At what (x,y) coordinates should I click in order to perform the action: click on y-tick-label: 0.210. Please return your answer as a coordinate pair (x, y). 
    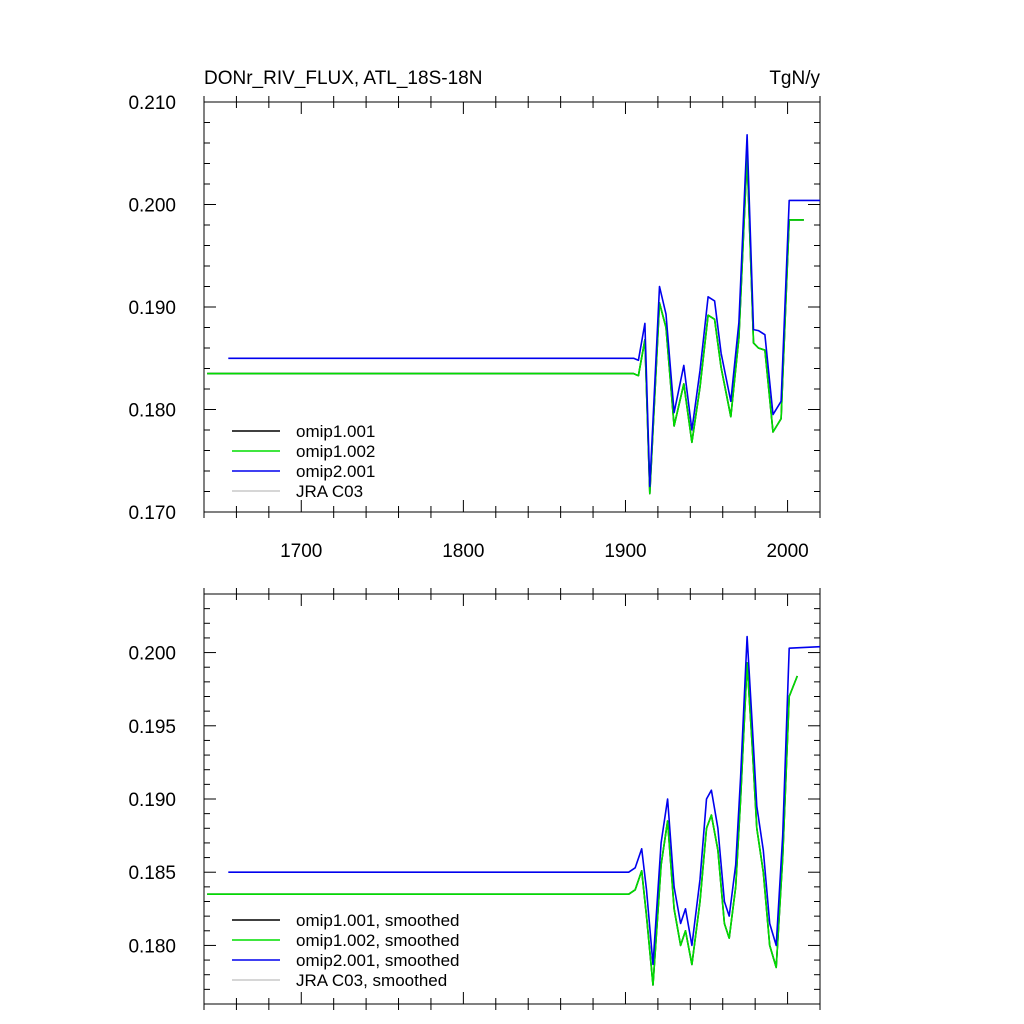
    Looking at the image, I should click on (152, 103).